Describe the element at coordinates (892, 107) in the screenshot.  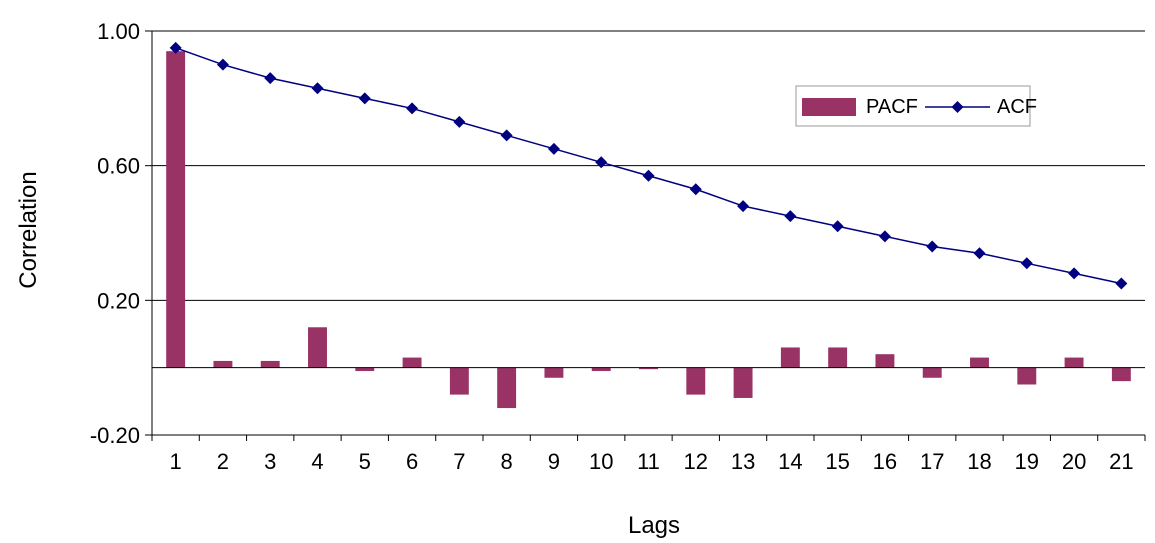
I see `legend-pacf-label: PACF` at that location.